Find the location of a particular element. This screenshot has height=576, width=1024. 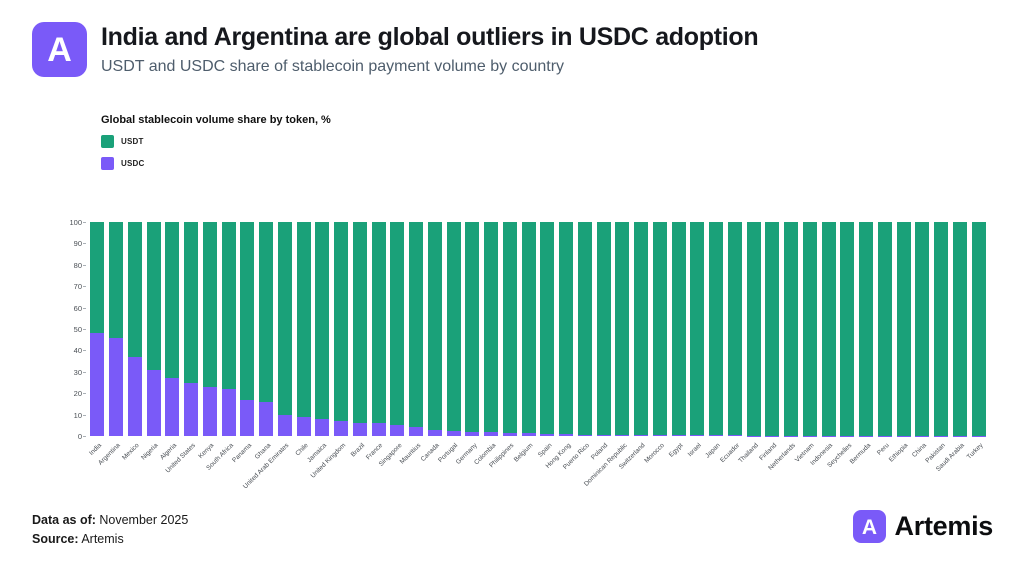

x-axis-label: India is located at coordinates (96, 449).